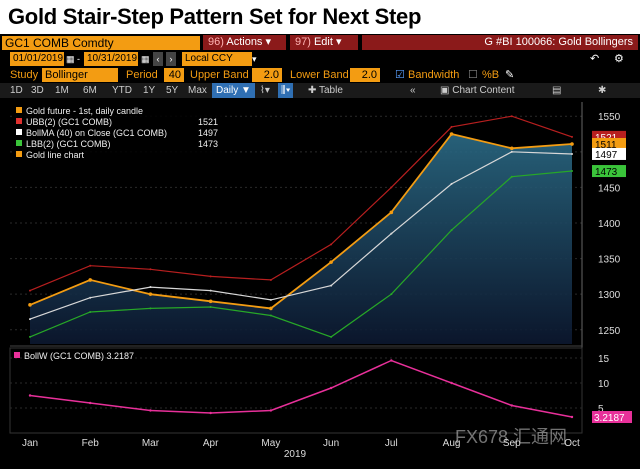 This screenshot has height=469, width=640. Describe the element at coordinates (174, 75) in the screenshot. I see `period-field: 40` at that location.